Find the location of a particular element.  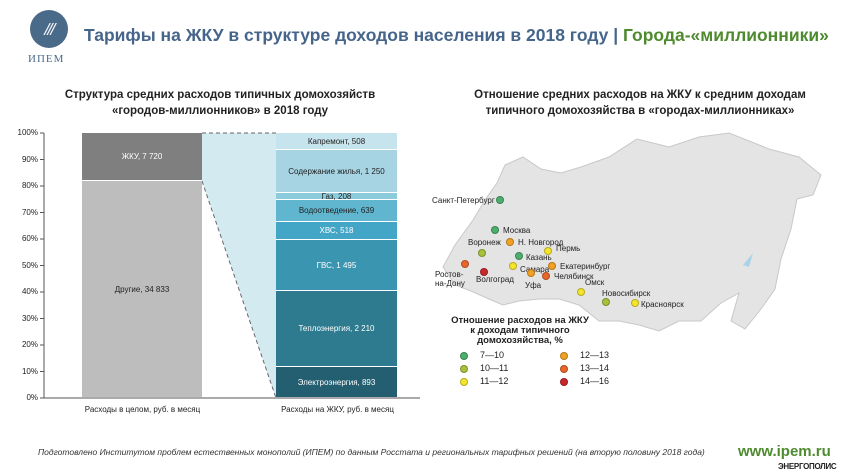

baikal-lake is located at coordinates (748, 260).